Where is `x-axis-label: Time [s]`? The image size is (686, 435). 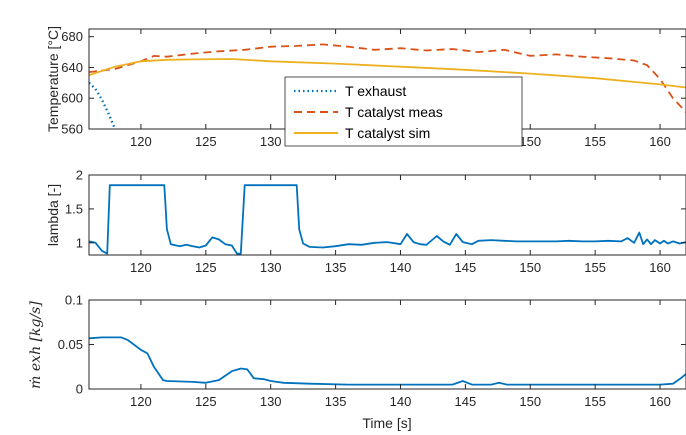
x-axis-label: Time [s] is located at coordinates (386, 423).